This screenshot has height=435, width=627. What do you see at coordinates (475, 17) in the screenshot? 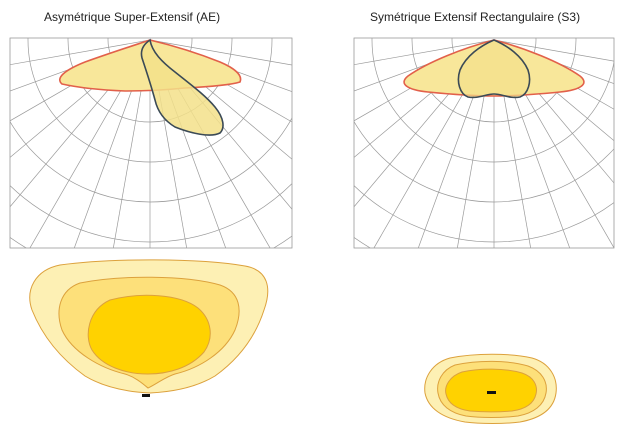
I see `right-panel-title: Symétrique Extensif Rectangulaire (S3)` at bounding box center [475, 17].